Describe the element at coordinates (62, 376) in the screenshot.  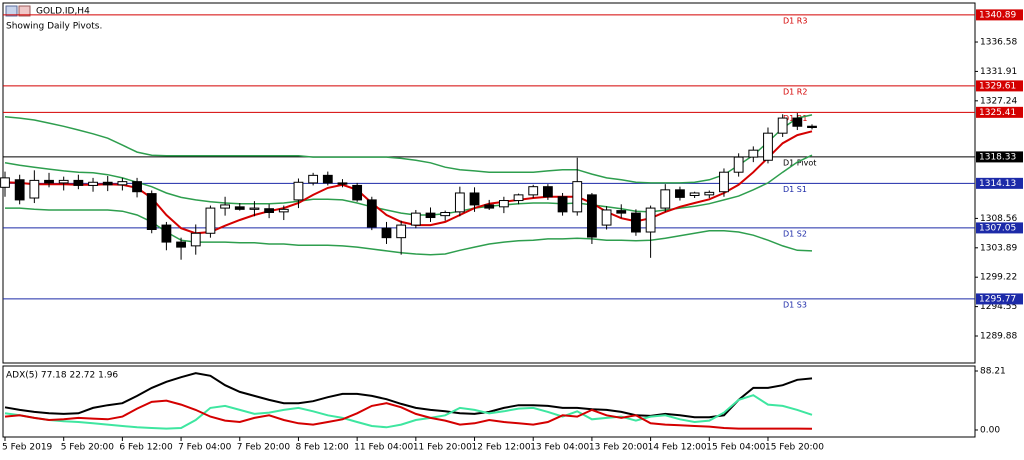
I see `adx-title: ADX(5) 77.18 22.72 1.96` at that location.